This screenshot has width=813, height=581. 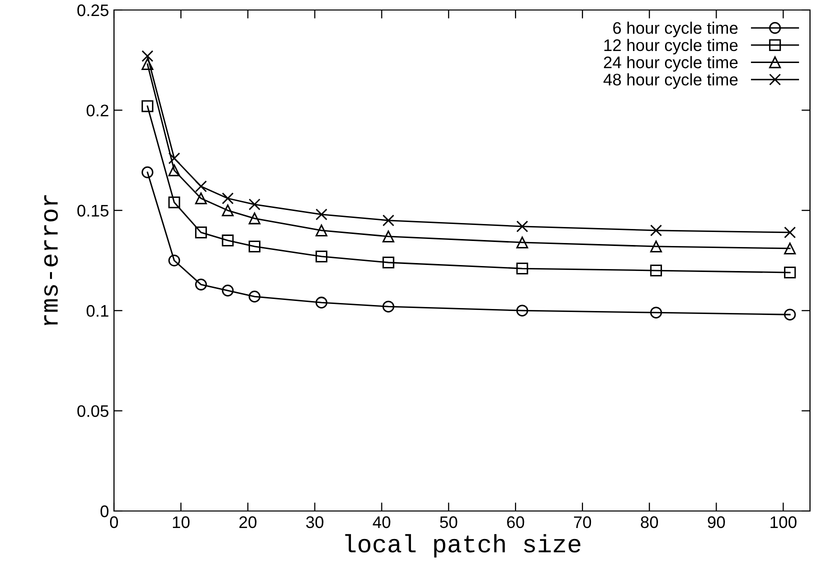 I want to click on x-tick-label: 60, so click(x=515, y=522).